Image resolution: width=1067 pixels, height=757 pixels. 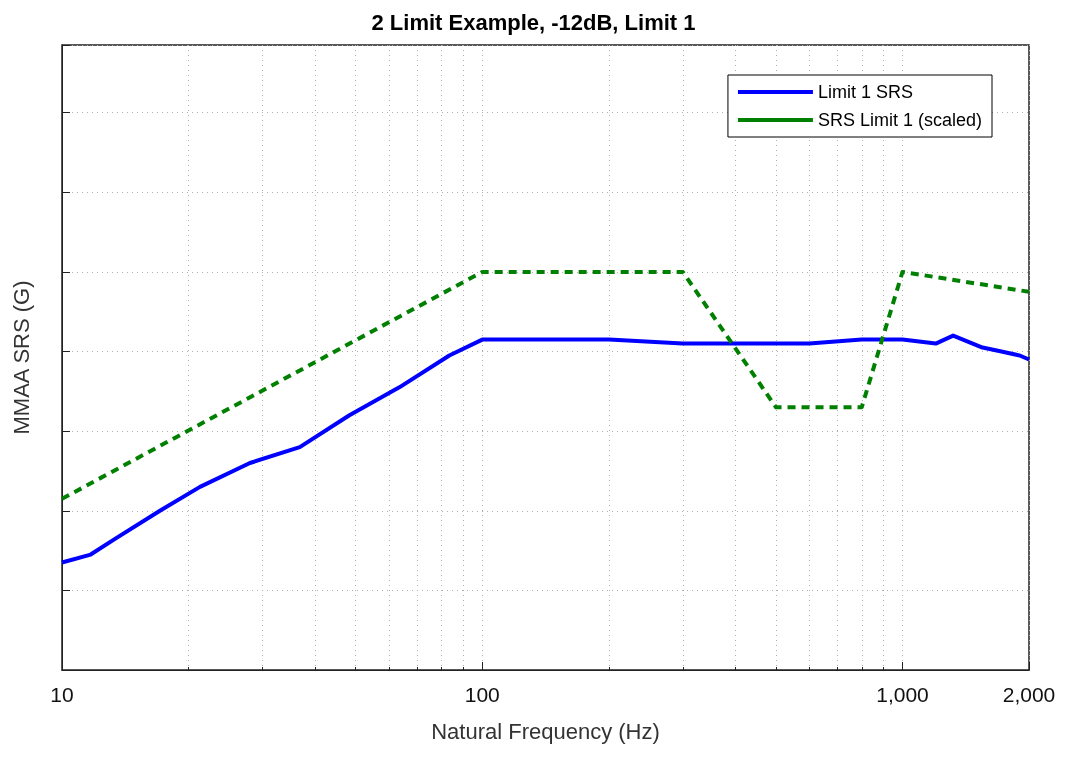 I want to click on x-tick-label: 100, so click(x=482, y=694).